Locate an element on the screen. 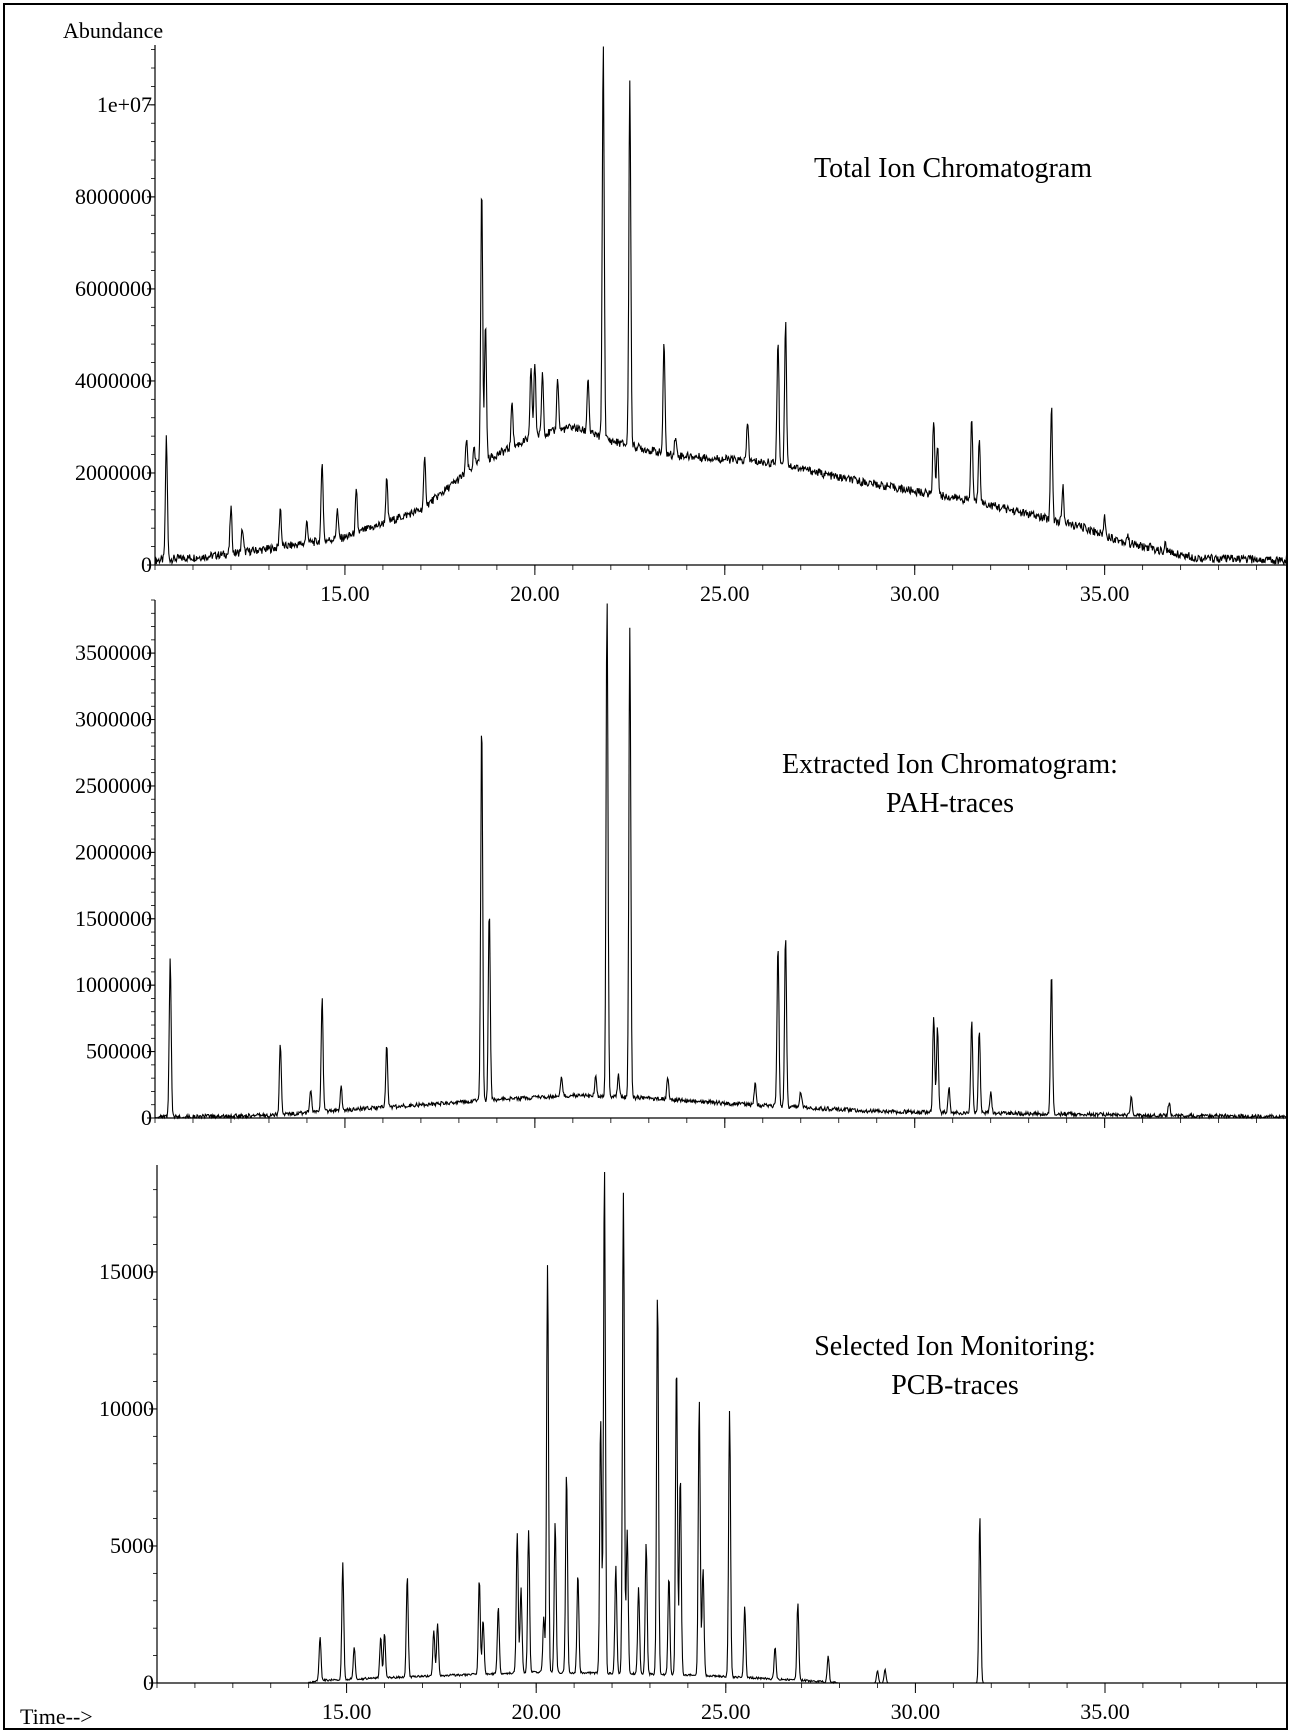 The height and width of the screenshot is (1733, 1291). y-tick-label: 8000000 is located at coordinates (113, 196).